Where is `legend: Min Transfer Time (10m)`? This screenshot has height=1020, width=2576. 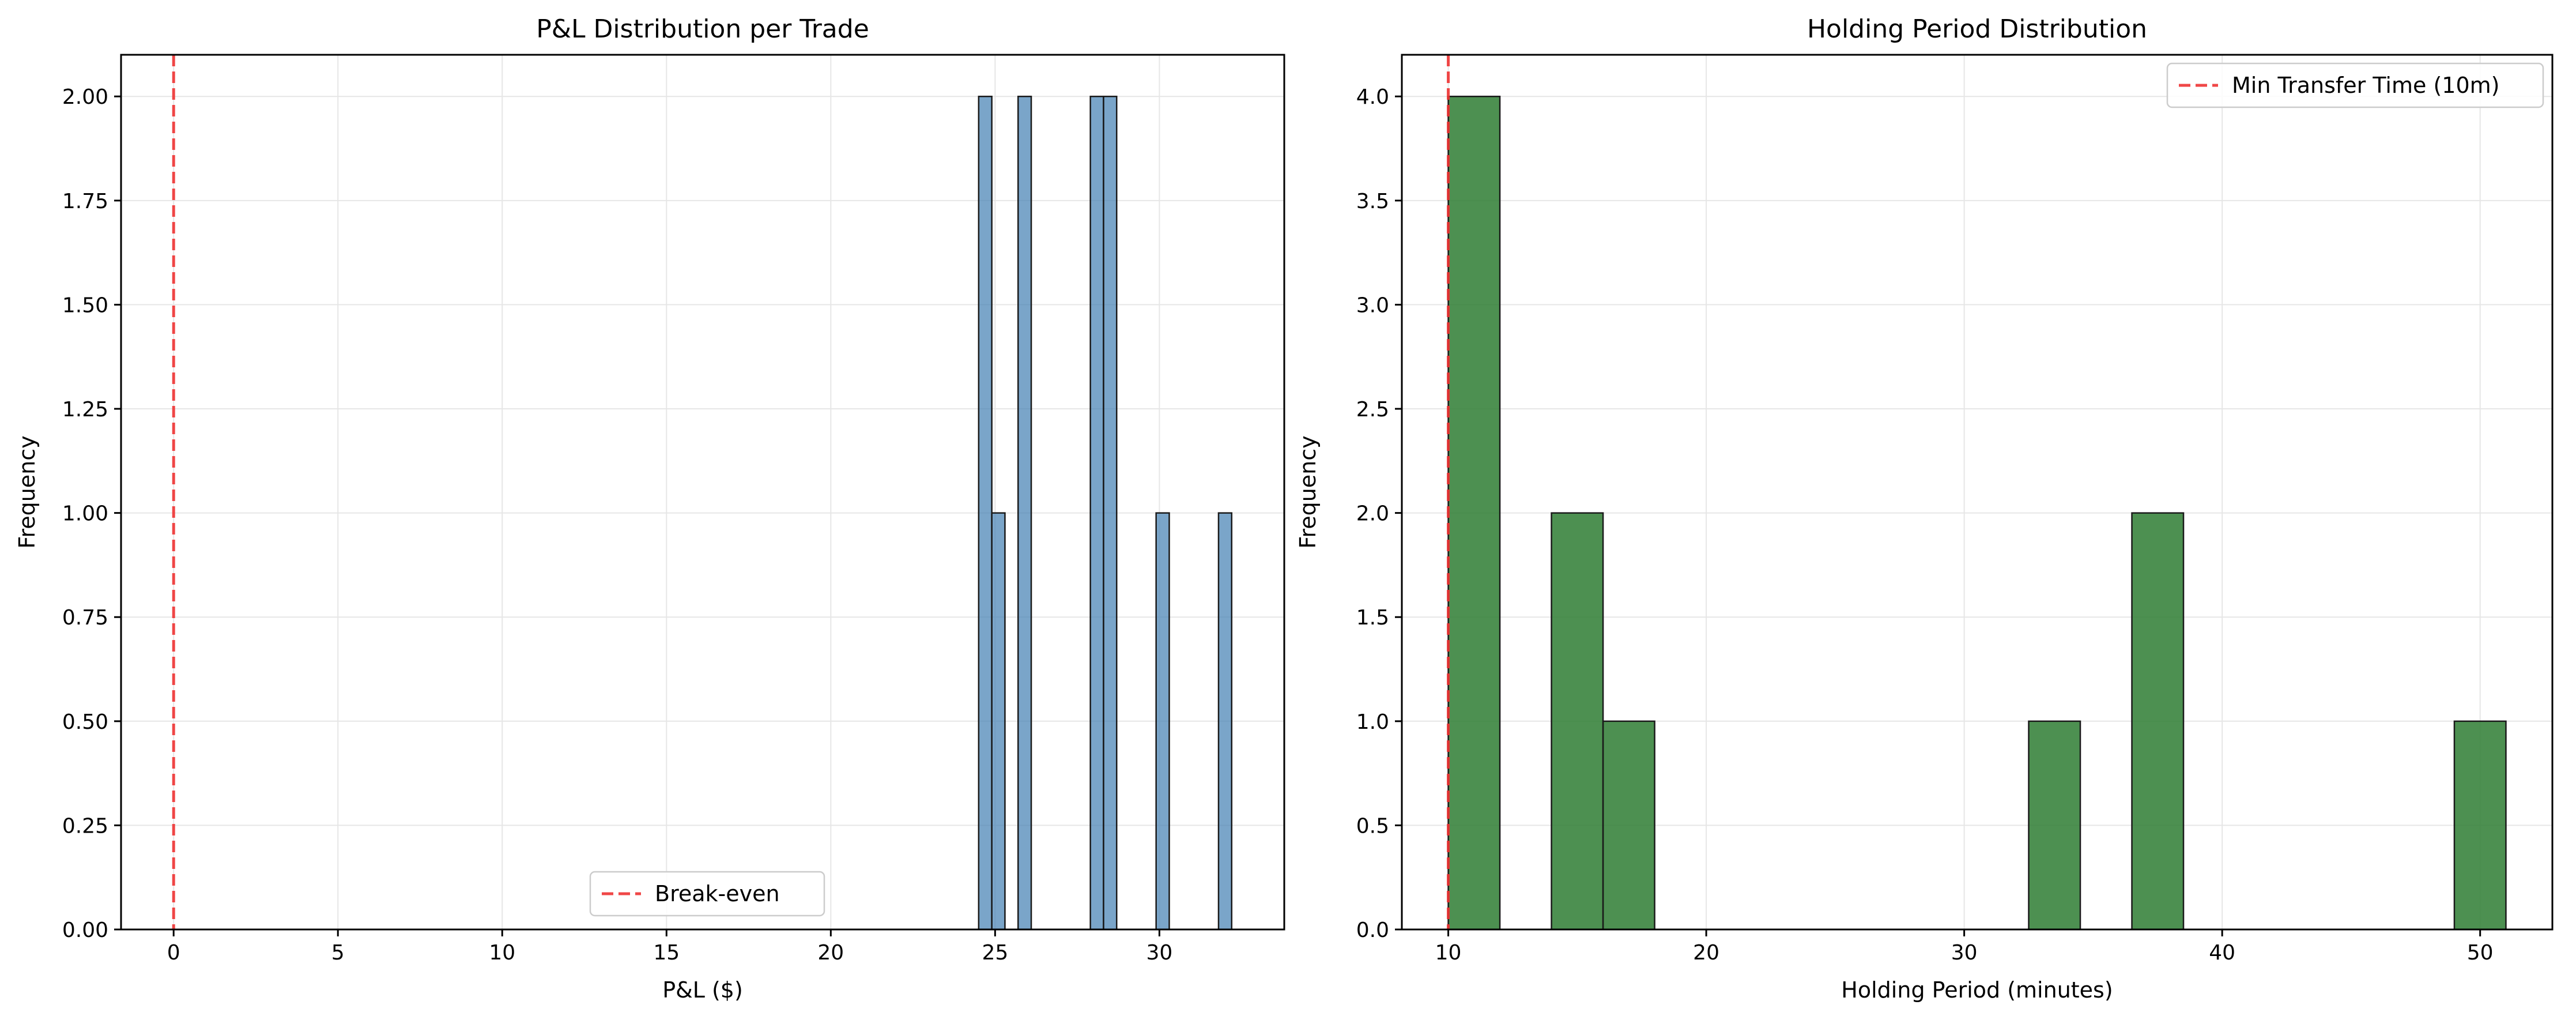 legend: Min Transfer Time (10m) is located at coordinates (2355, 85).